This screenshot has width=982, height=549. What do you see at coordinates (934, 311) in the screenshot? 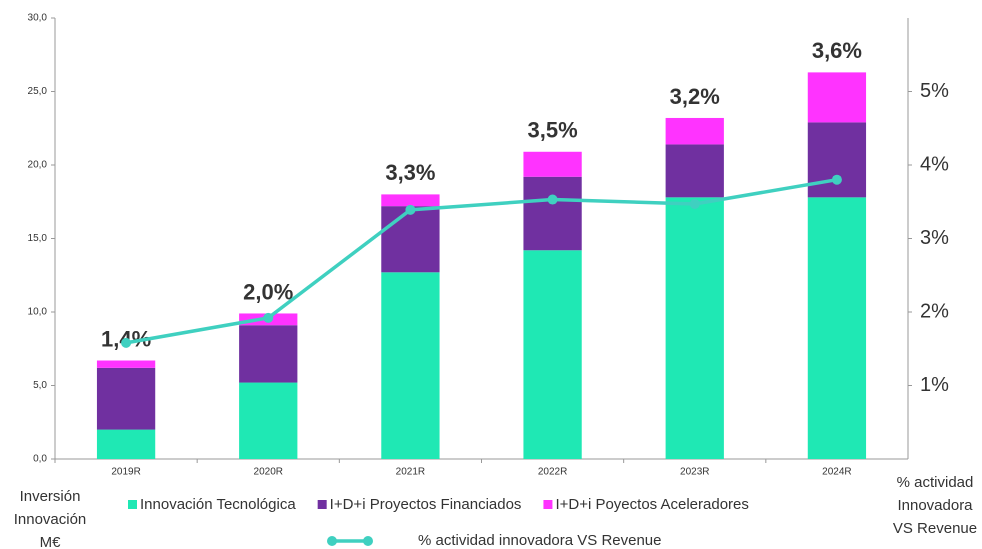
I see `y2-tick-label: 2%` at bounding box center [934, 311].